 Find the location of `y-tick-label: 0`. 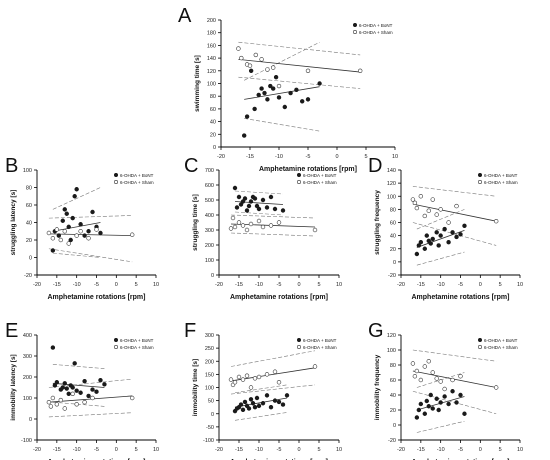

y-tick-label: 0 is located at coordinates (394, 263).